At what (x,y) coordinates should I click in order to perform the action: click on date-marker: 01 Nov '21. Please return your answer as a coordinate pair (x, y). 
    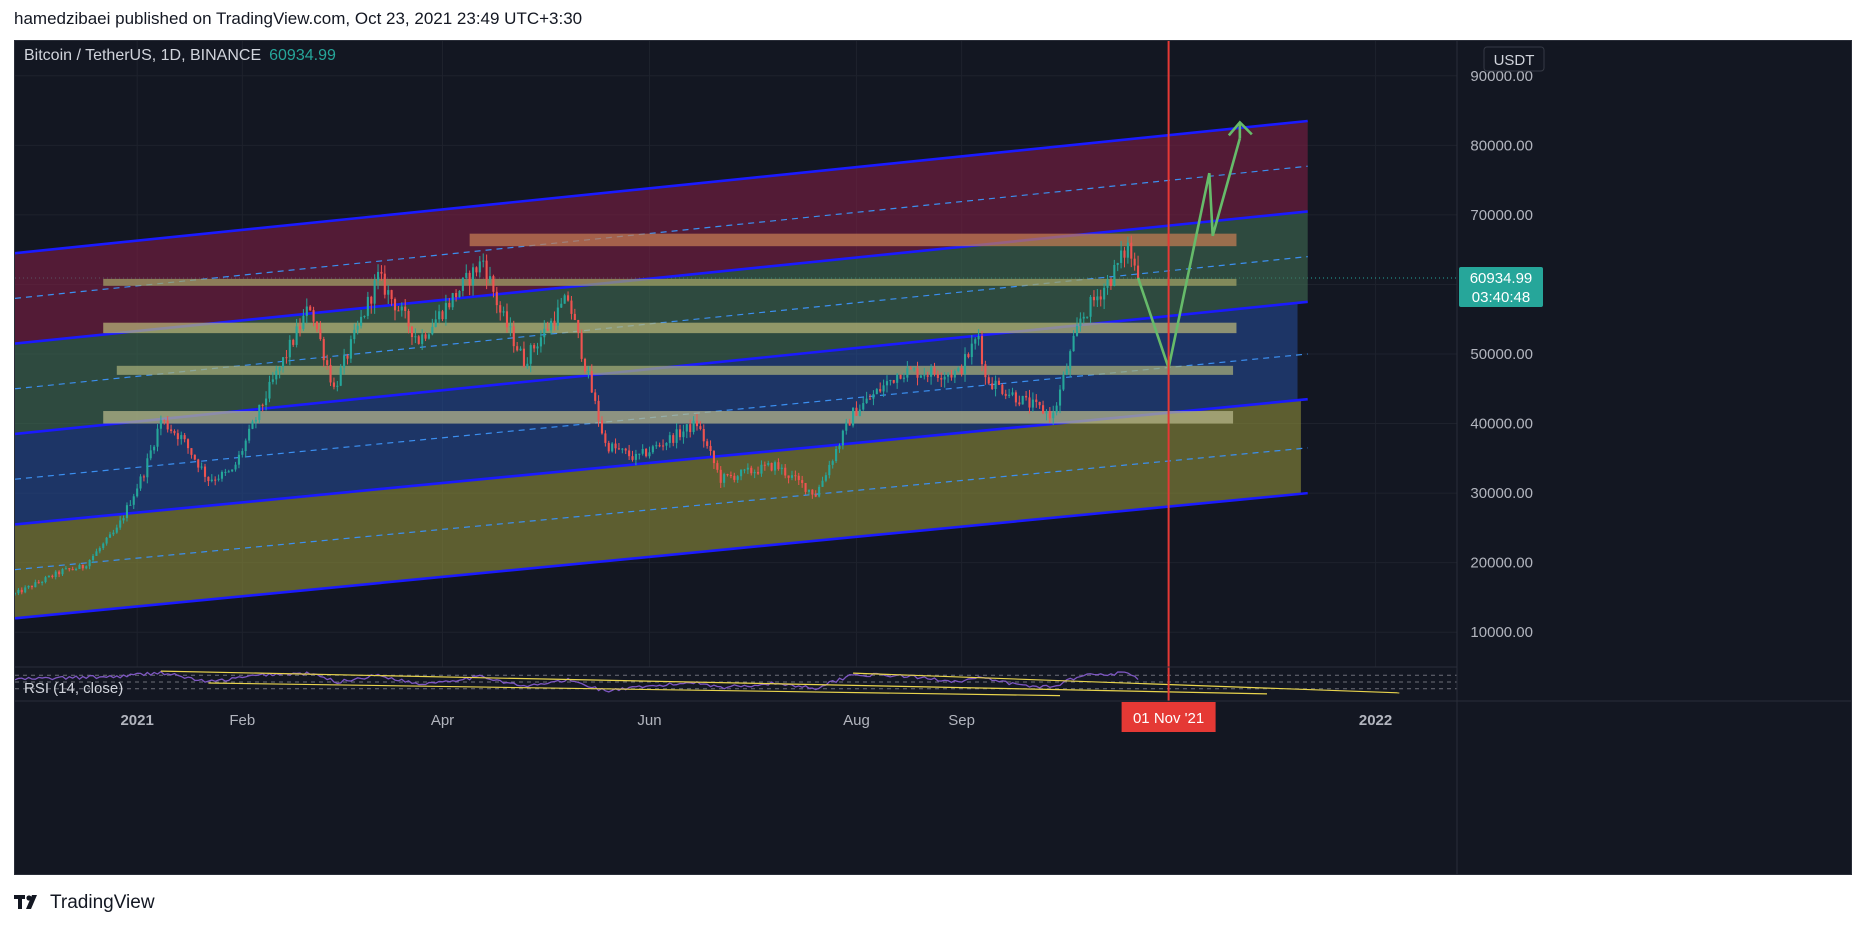
    Looking at the image, I should click on (1168, 386).